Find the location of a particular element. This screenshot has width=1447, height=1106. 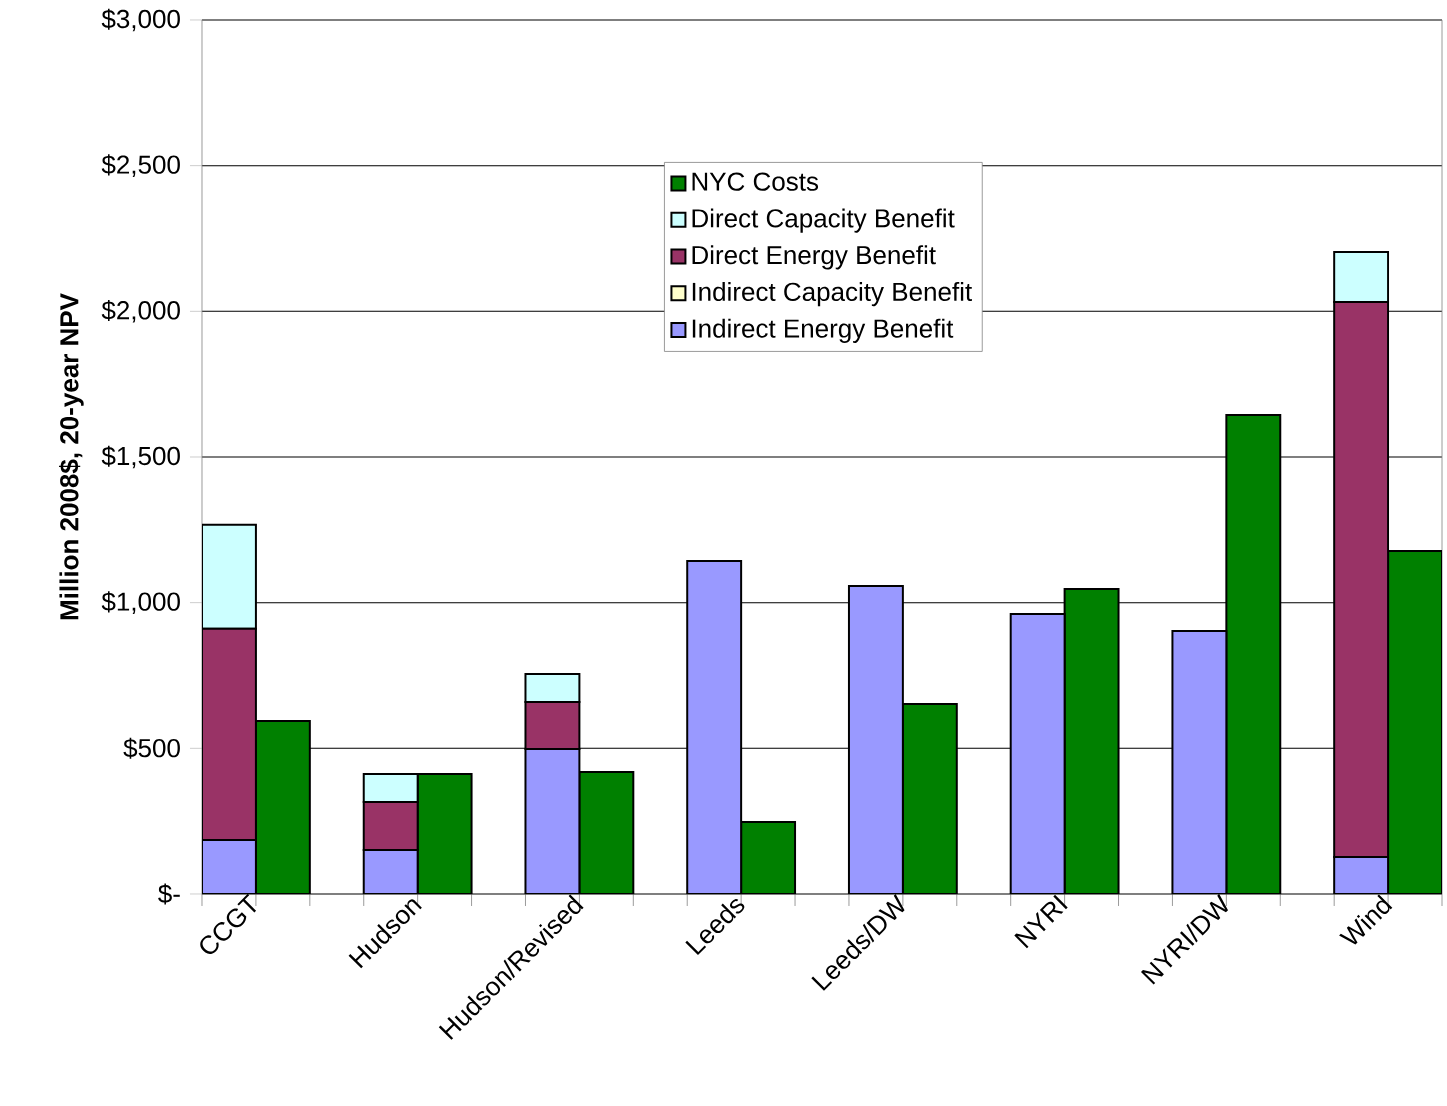

y-tick-label: $500 is located at coordinates (151, 748).